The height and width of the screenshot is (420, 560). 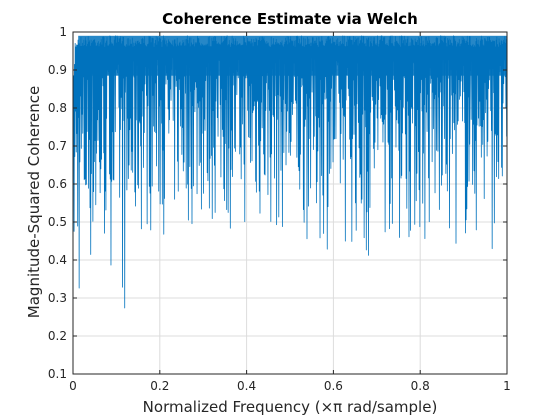 What do you see at coordinates (292, 55) in the screenshot?
I see `coherence-dense-band` at bounding box center [292, 55].